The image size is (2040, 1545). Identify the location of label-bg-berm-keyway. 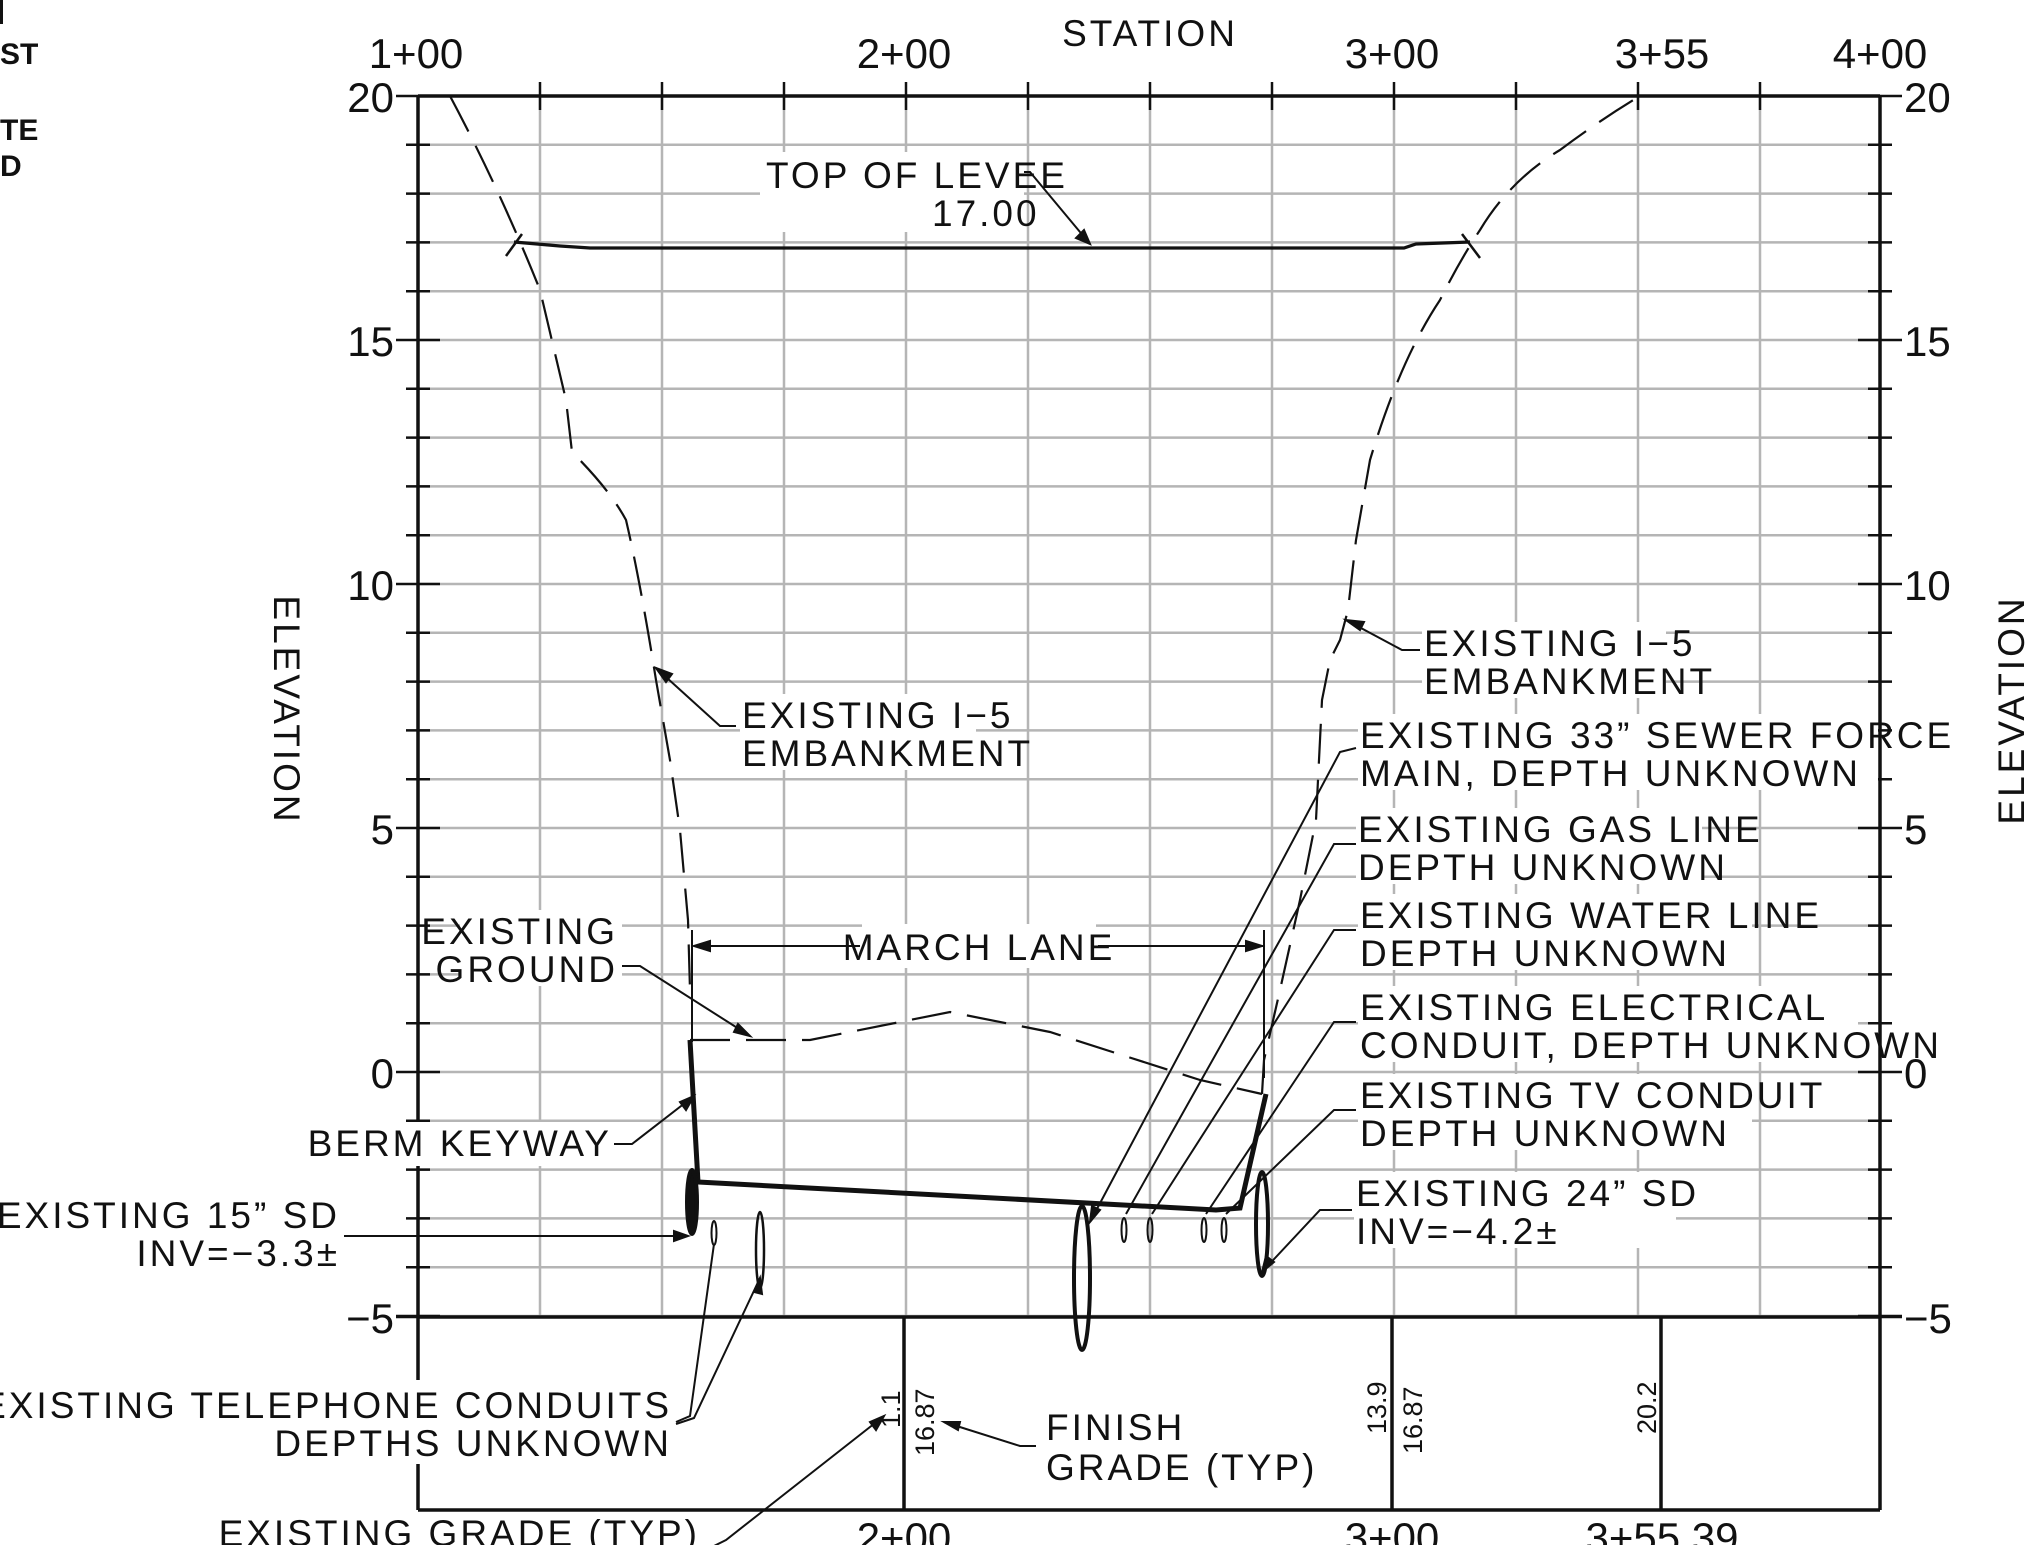
(485, 1144).